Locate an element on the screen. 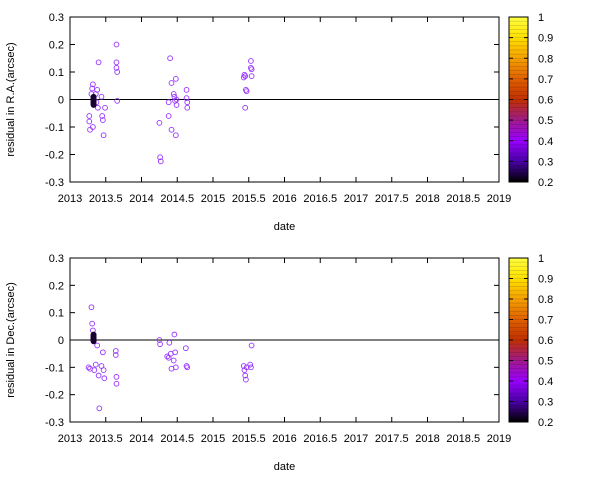 The height and width of the screenshot is (480, 600). y-axis-label: residual in Dec.(arcsec) is located at coordinates (11, 340).